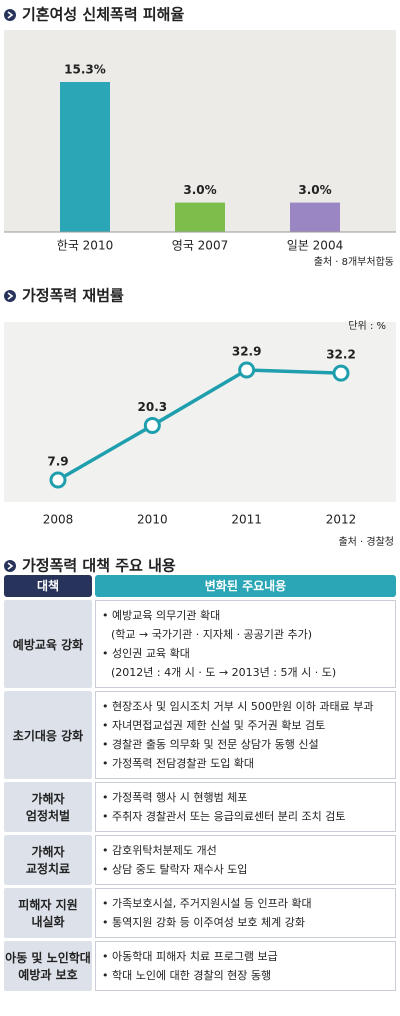 The height and width of the screenshot is (1016, 400). I want to click on value-label: 15.3%, so click(85, 70).